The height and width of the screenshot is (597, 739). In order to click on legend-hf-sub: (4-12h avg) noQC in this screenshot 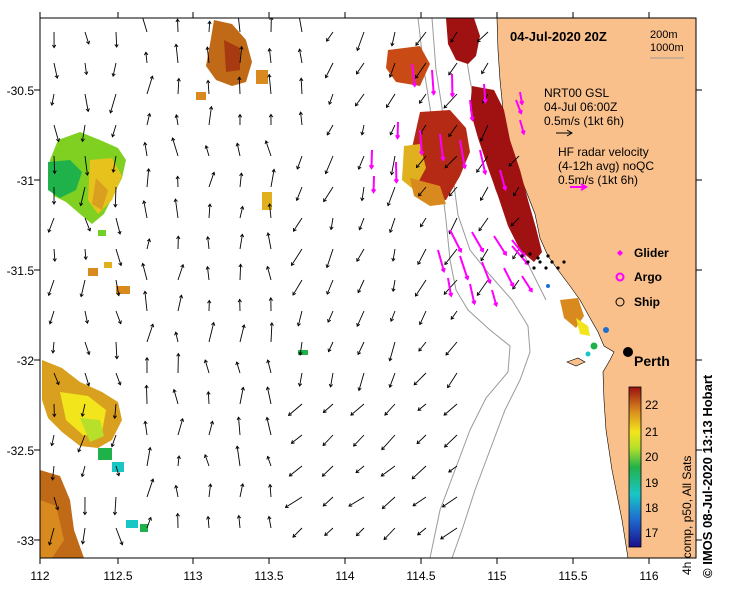, I will do `click(606, 166)`.